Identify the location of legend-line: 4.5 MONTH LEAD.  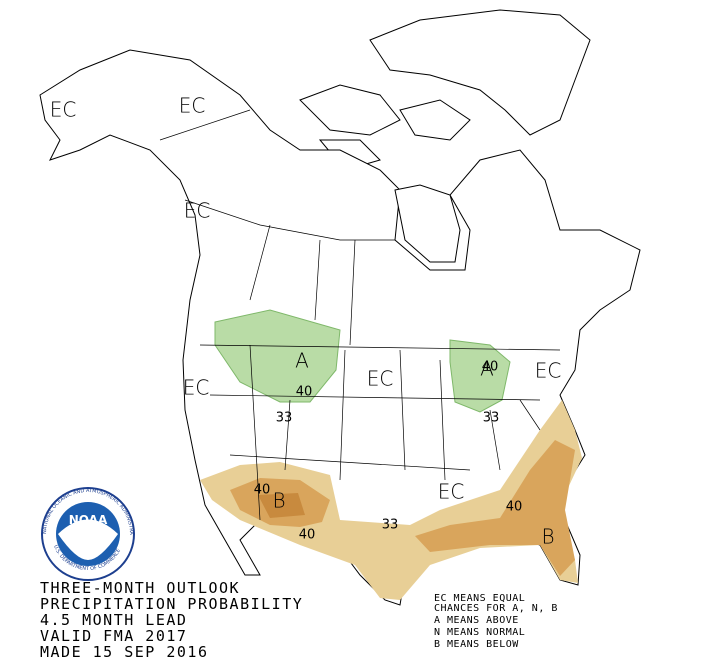
(113, 620).